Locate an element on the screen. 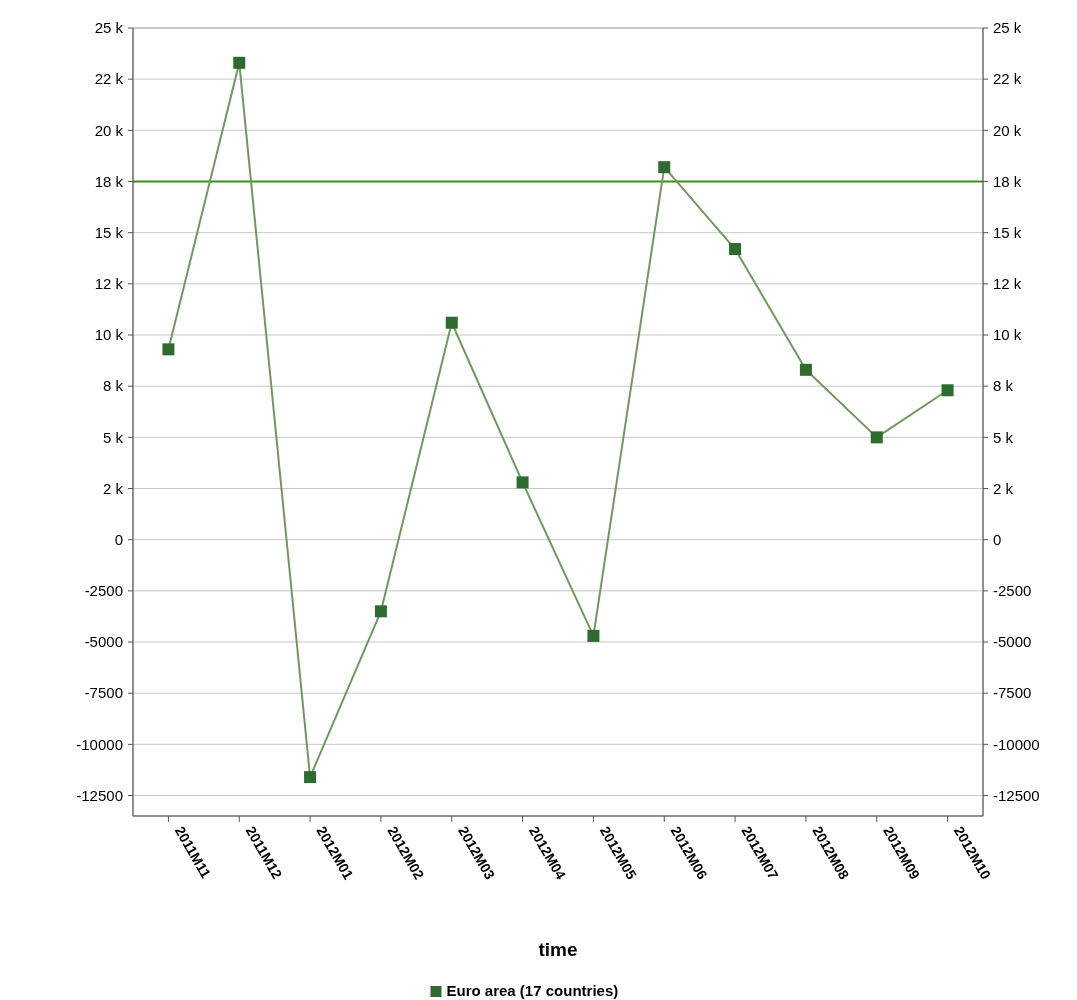 The image size is (1077, 1000). y2-tick-label: 0 is located at coordinates (997, 539).